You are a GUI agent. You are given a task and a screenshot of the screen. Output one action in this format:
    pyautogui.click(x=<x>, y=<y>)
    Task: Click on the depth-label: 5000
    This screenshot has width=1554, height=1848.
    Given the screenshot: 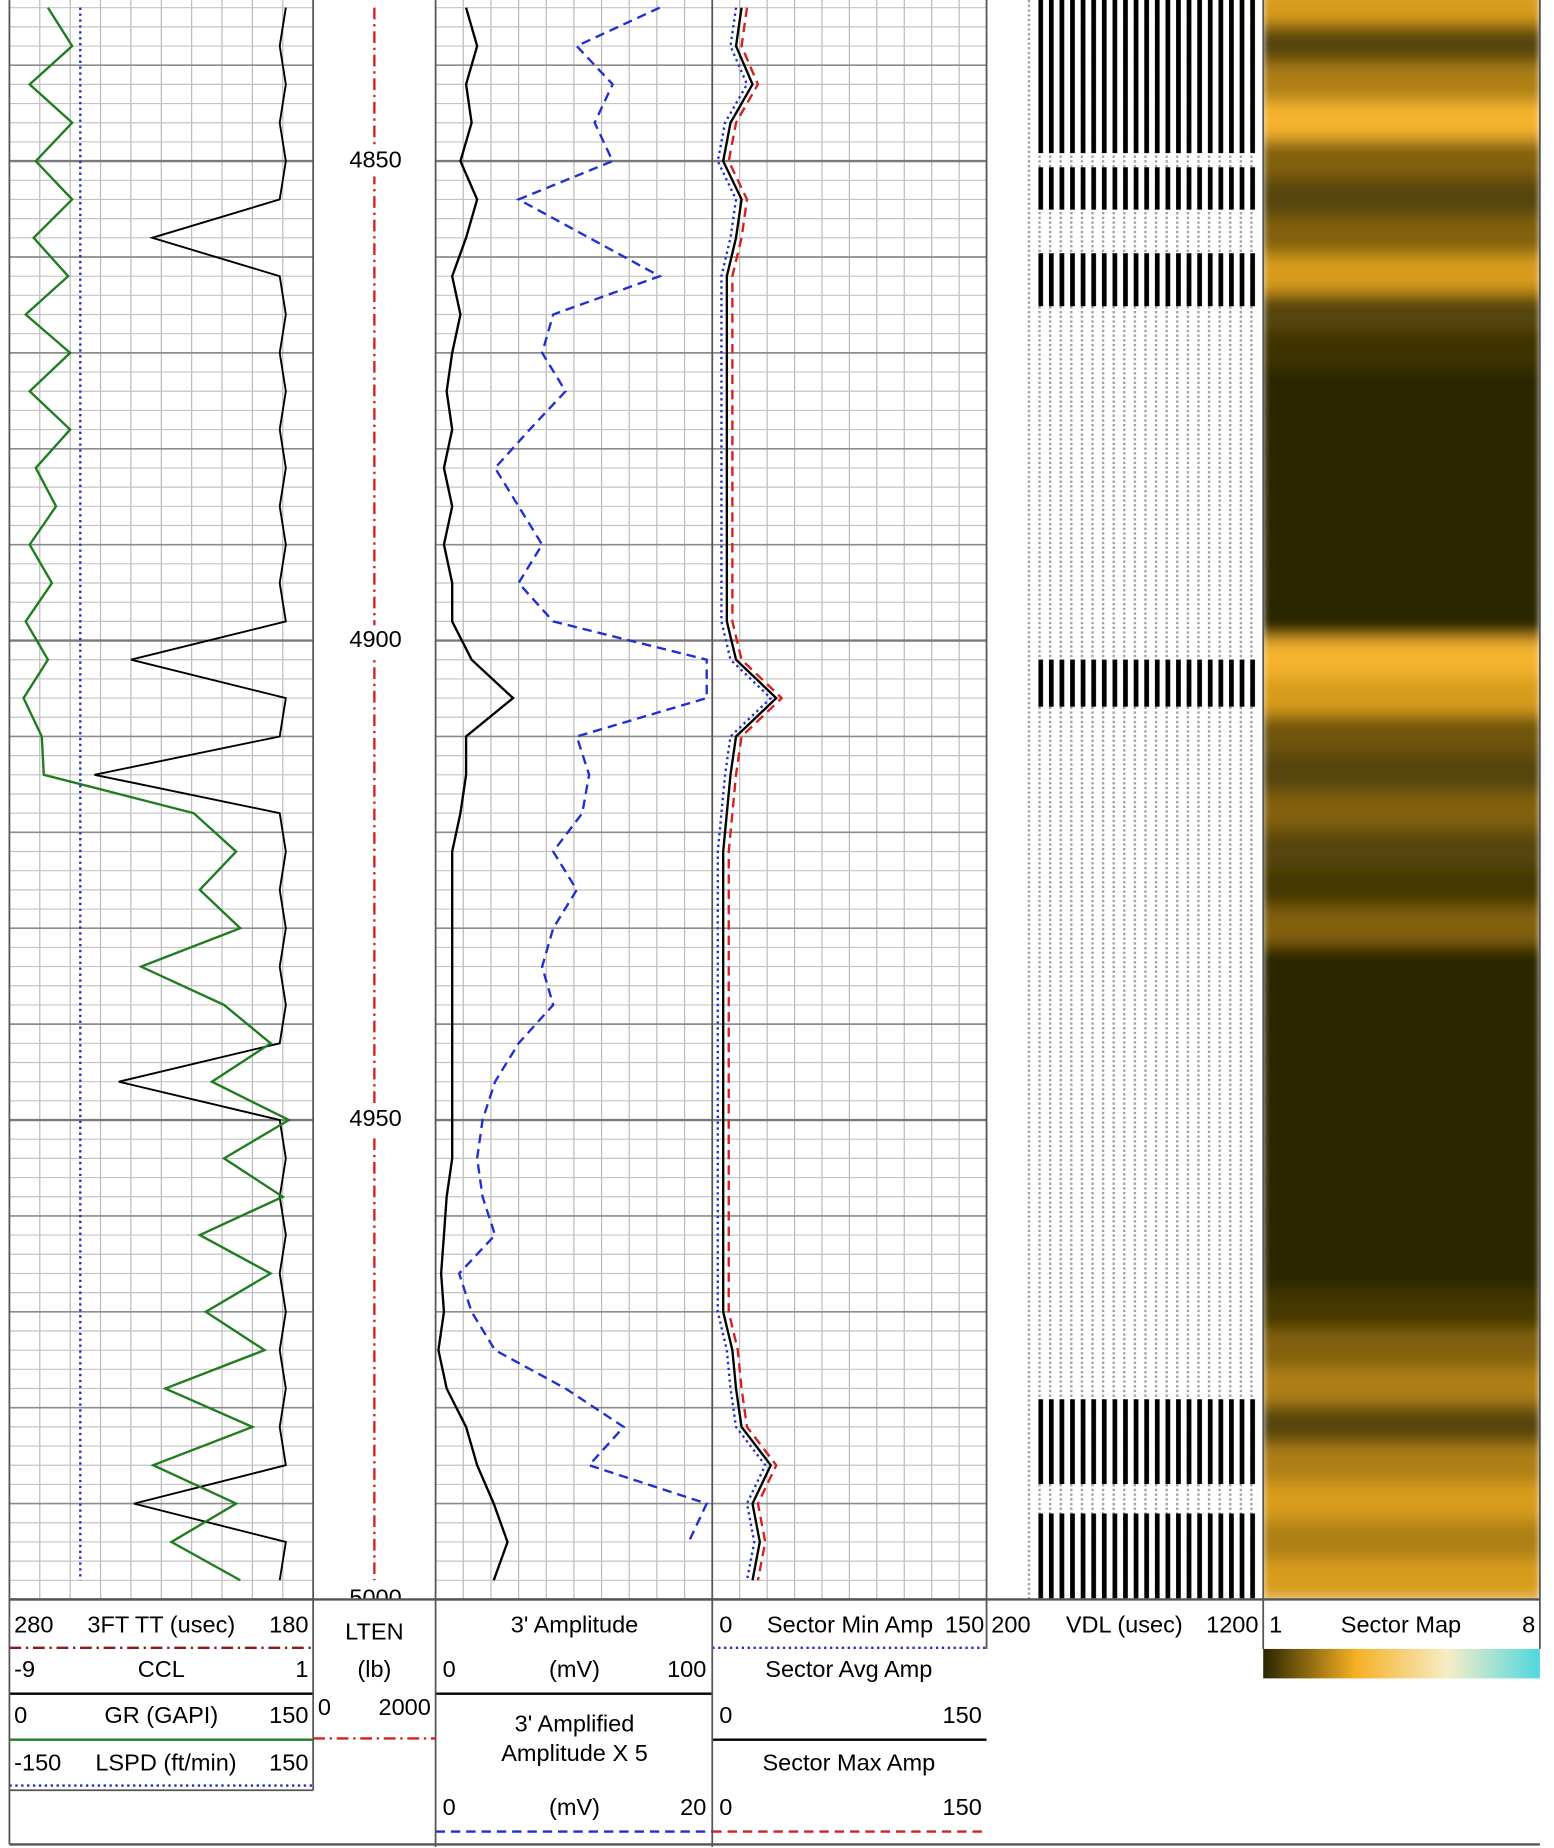 What is the action you would take?
    pyautogui.click(x=375, y=1598)
    